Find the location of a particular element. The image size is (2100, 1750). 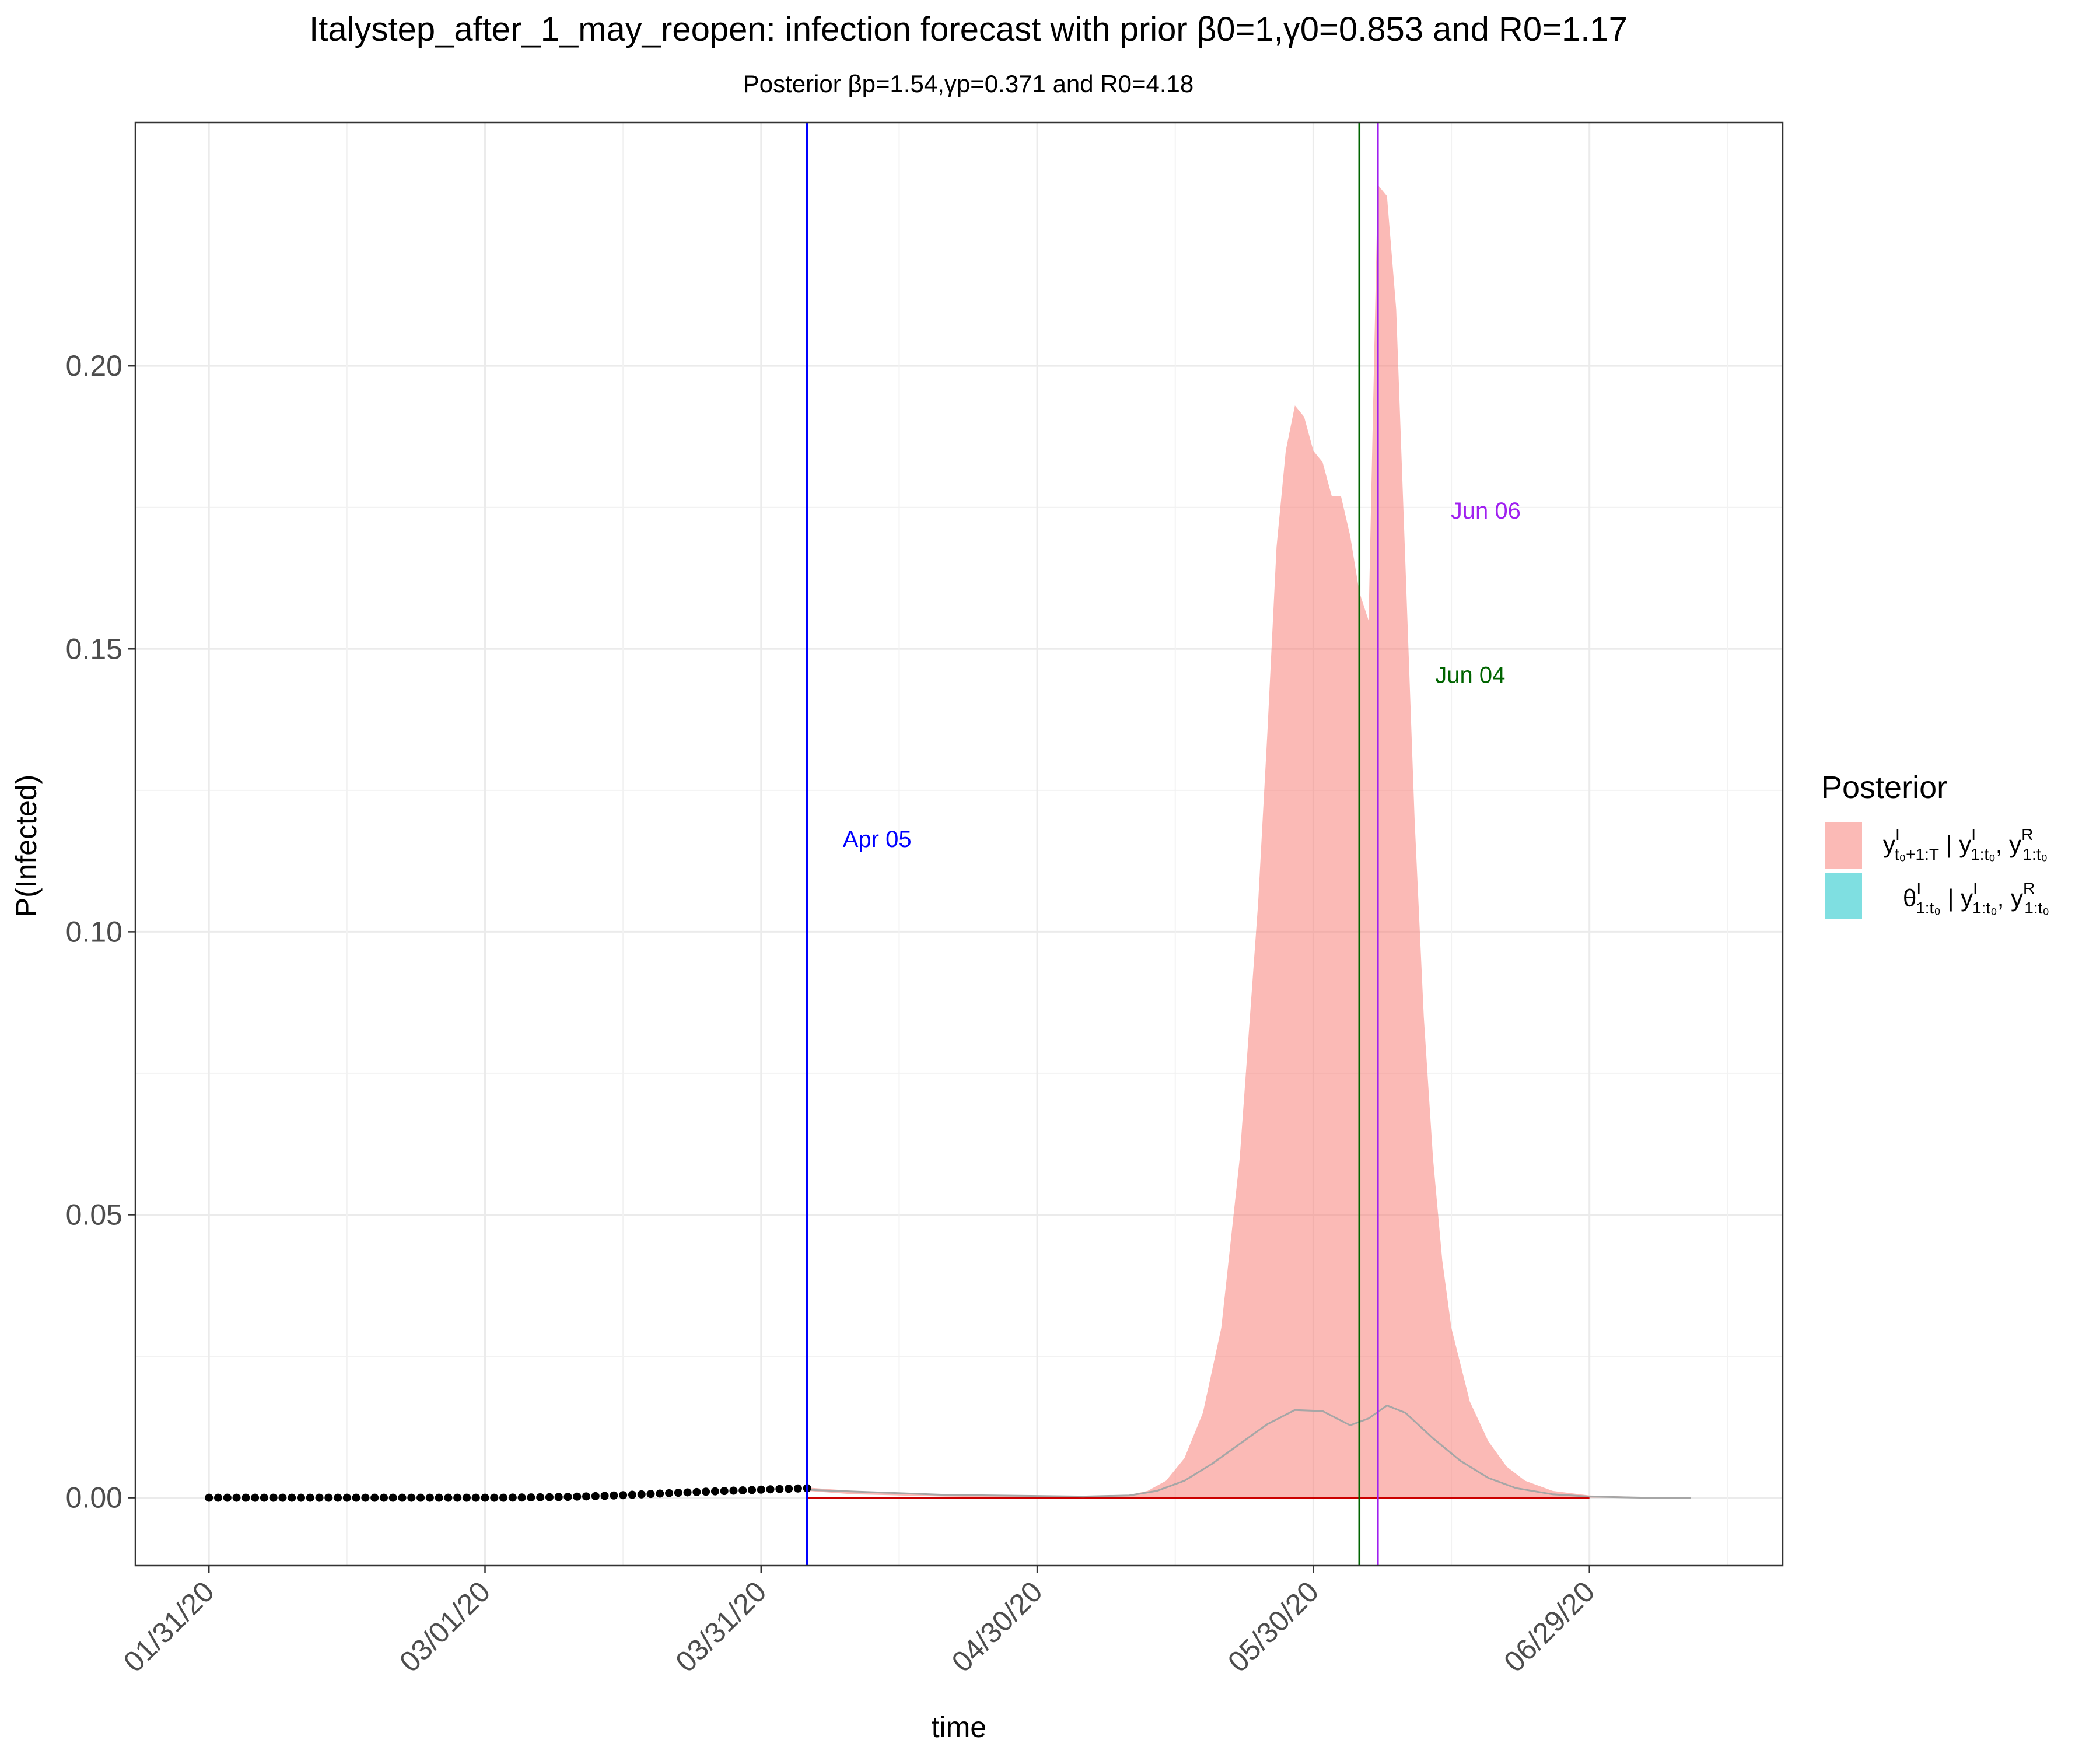

y-tick-label: 0.15 is located at coordinates (94, 648).